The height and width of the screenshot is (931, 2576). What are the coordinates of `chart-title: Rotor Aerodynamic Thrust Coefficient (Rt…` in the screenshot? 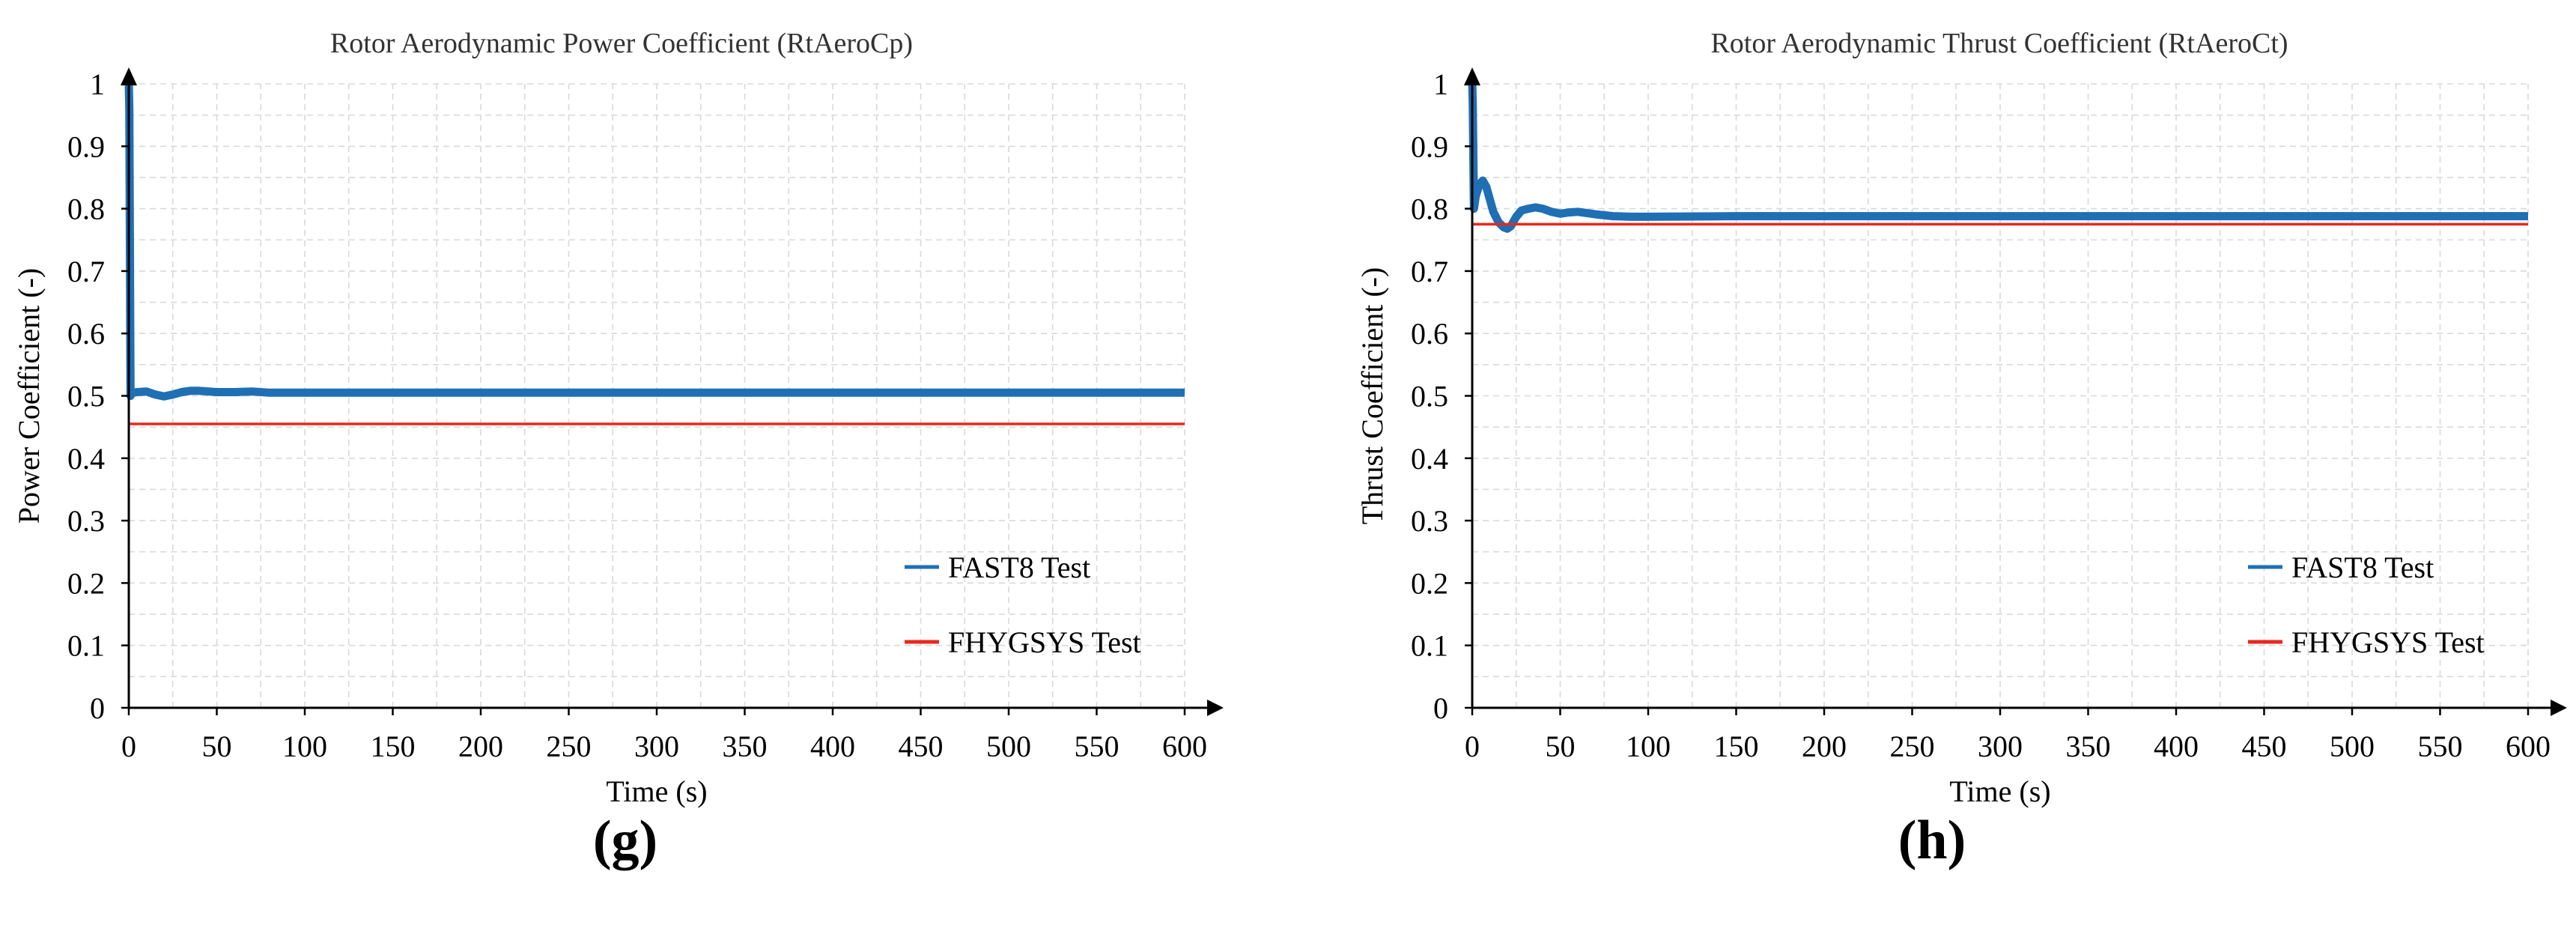 It's located at (1999, 44).